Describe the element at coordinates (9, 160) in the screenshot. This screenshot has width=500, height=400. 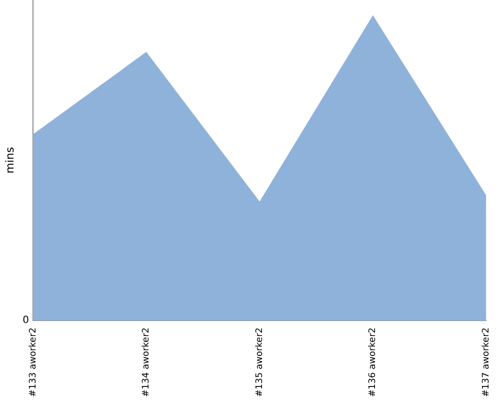
I see `y-axis-title: mins` at that location.